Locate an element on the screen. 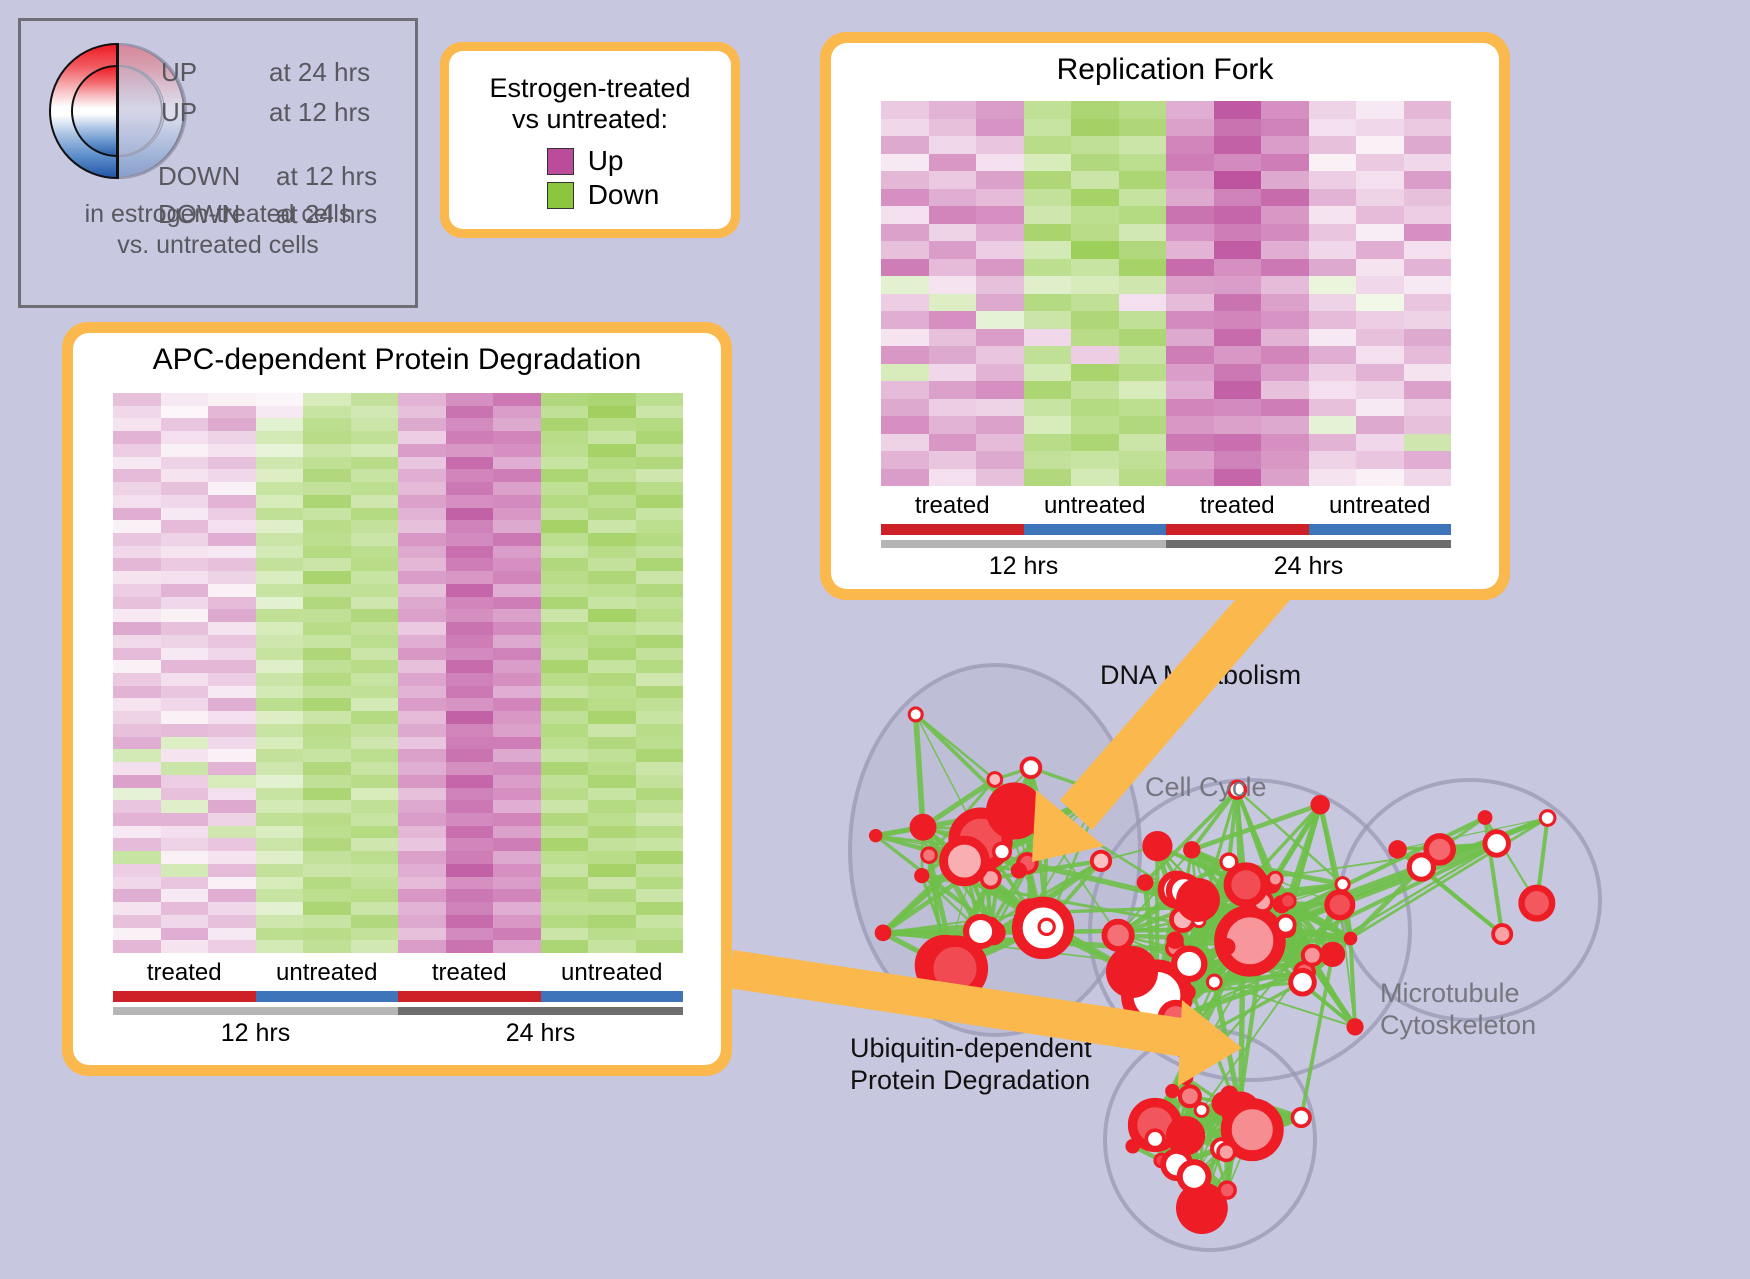 This screenshot has height=1279, width=1750. timepoint-labels-row: 12 hrs 24 hrs is located at coordinates (1166, 566).